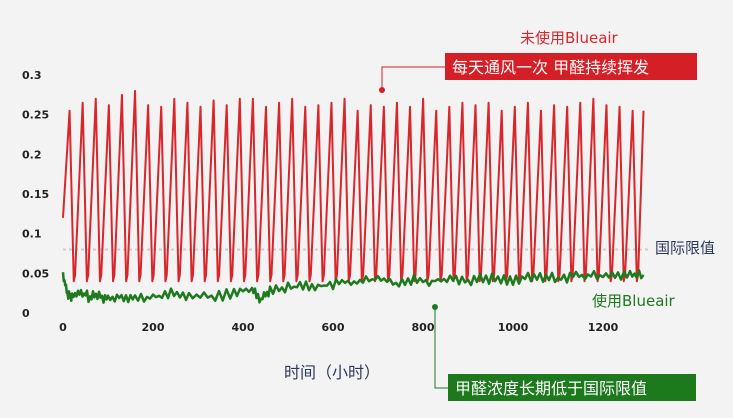 This screenshot has height=418, width=733. What do you see at coordinates (63, 327) in the screenshot?
I see `x-tick-label: 0` at bounding box center [63, 327].